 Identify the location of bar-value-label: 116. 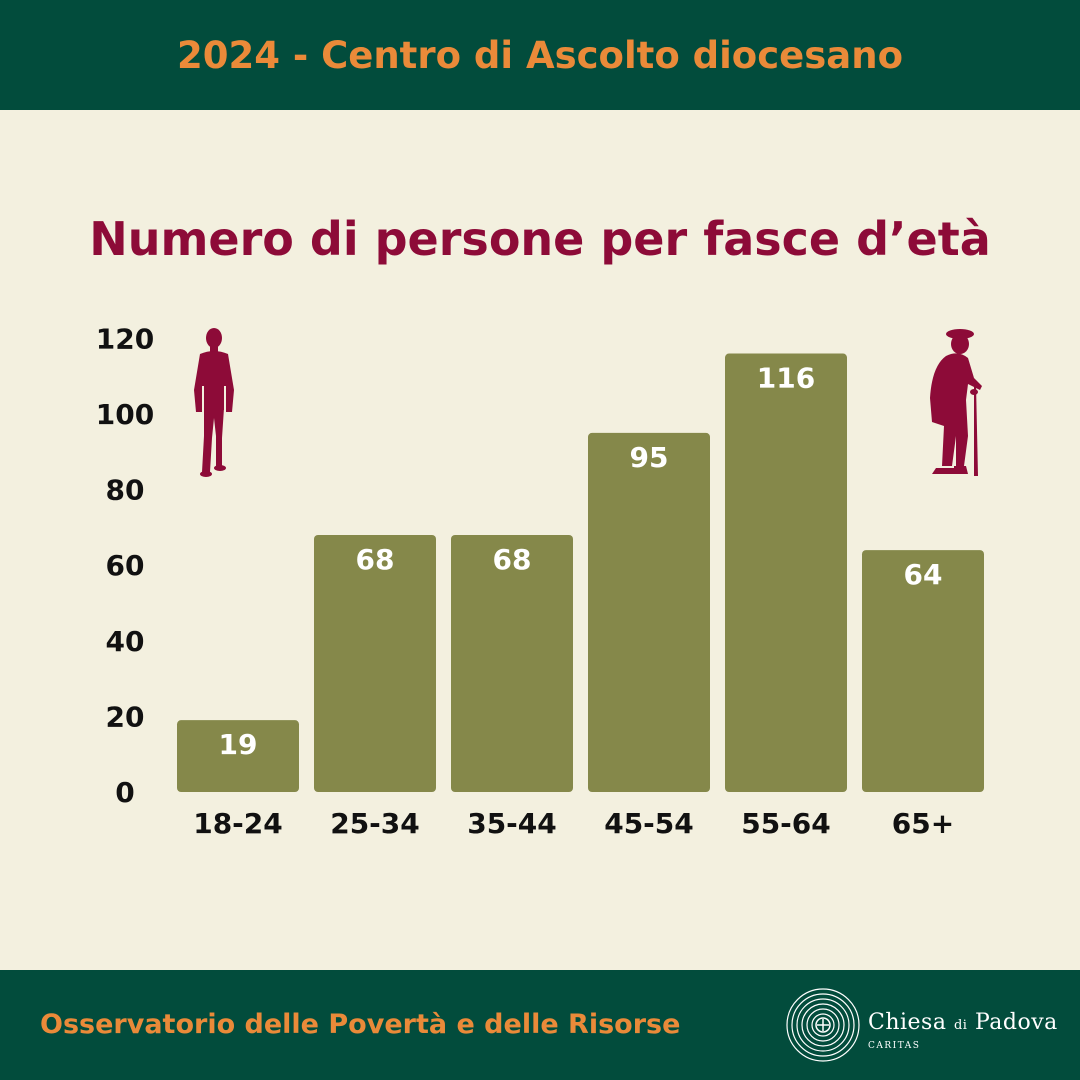
(786, 378).